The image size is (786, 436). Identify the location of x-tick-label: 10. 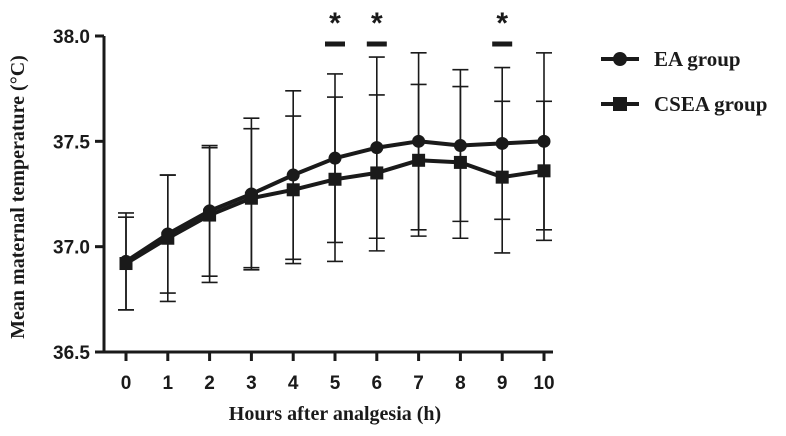
(543, 383).